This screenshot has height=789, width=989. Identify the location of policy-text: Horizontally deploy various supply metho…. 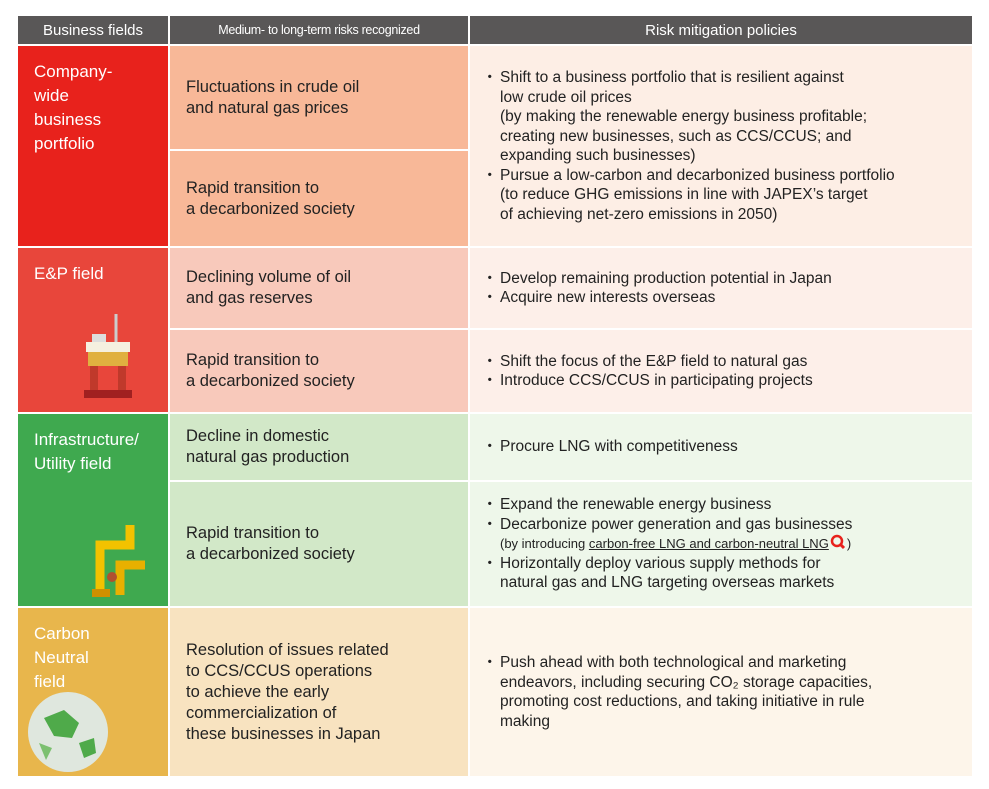
(667, 573).